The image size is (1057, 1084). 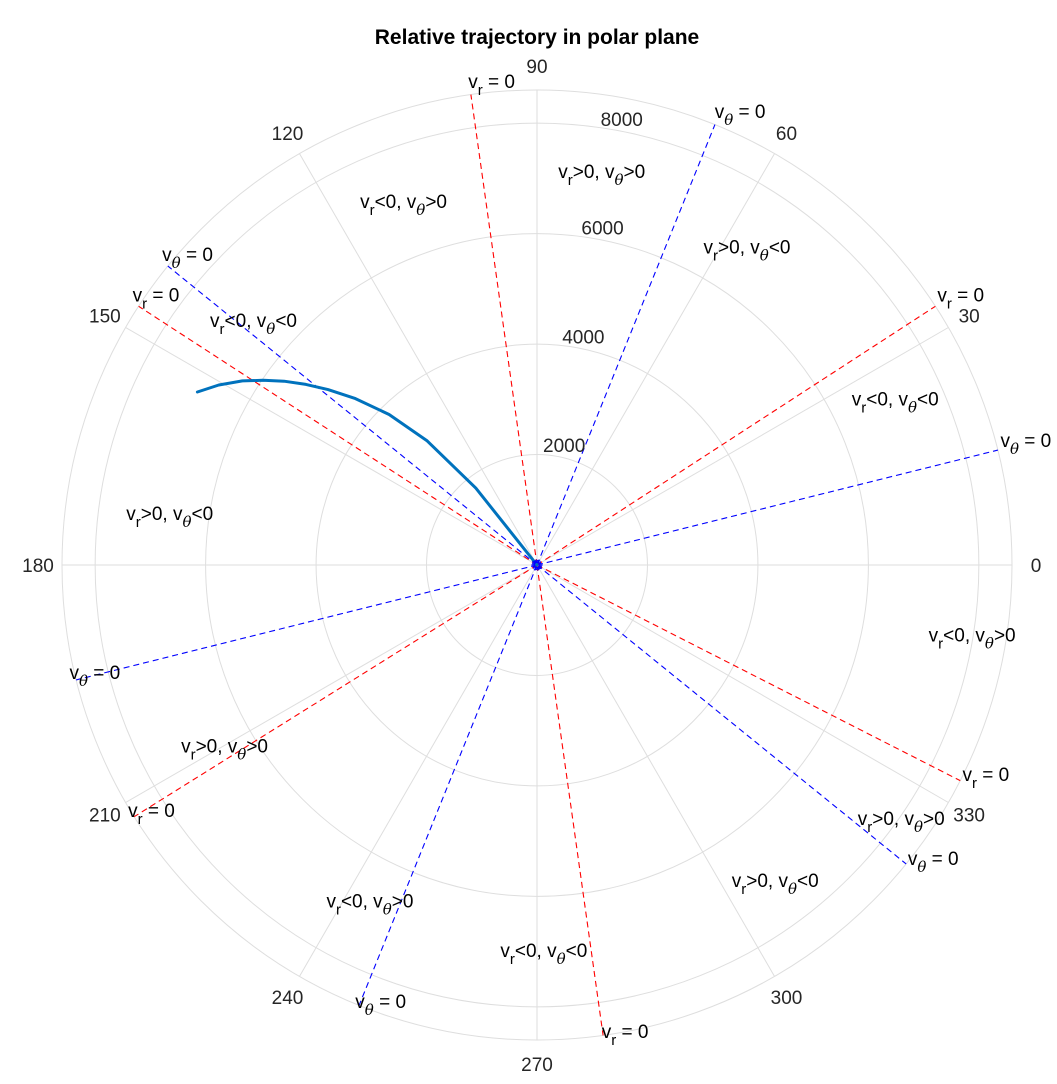 What do you see at coordinates (288, 134) in the screenshot?
I see `theta-tick-label: 120` at bounding box center [288, 134].